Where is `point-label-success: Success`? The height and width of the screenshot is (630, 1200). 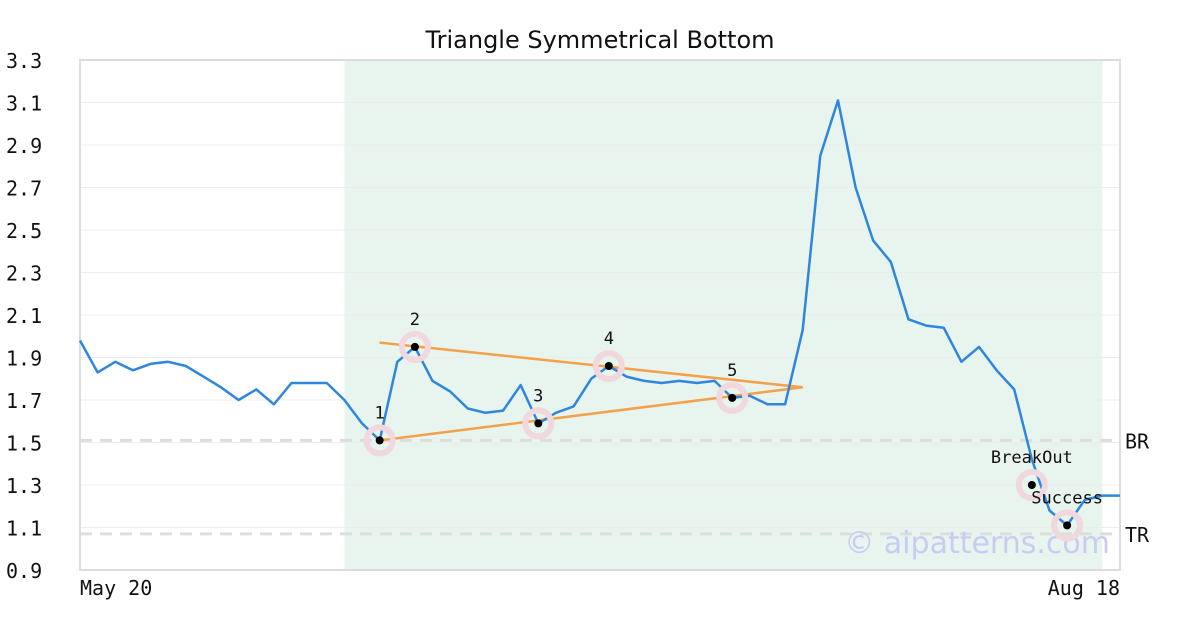
point-label-success: Success is located at coordinates (1067, 498).